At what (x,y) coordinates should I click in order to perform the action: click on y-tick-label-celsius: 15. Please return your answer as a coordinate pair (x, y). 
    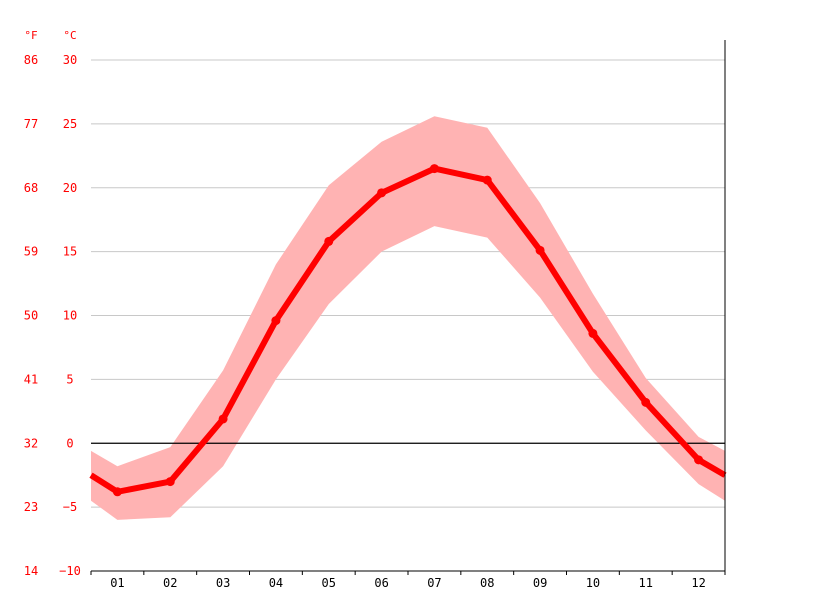
    Looking at the image, I should click on (70, 252).